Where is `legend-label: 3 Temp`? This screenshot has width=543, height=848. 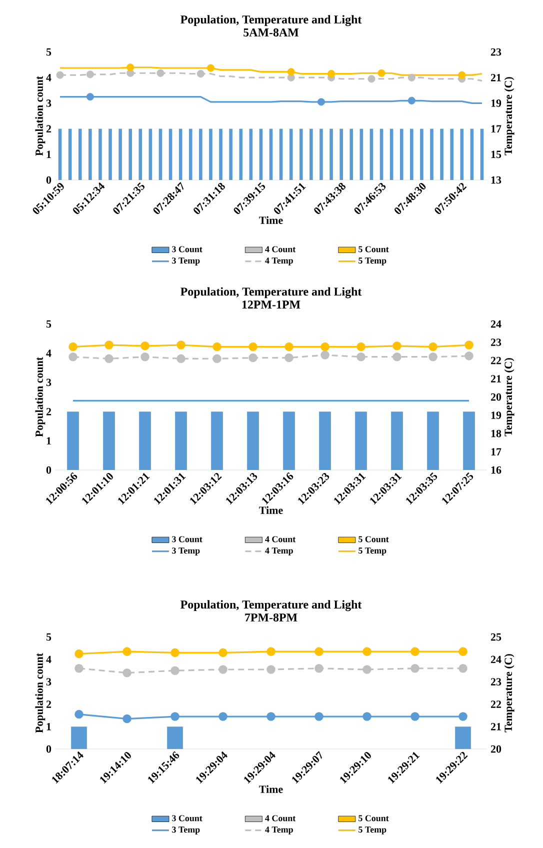 legend-label: 3 Temp is located at coordinates (186, 262).